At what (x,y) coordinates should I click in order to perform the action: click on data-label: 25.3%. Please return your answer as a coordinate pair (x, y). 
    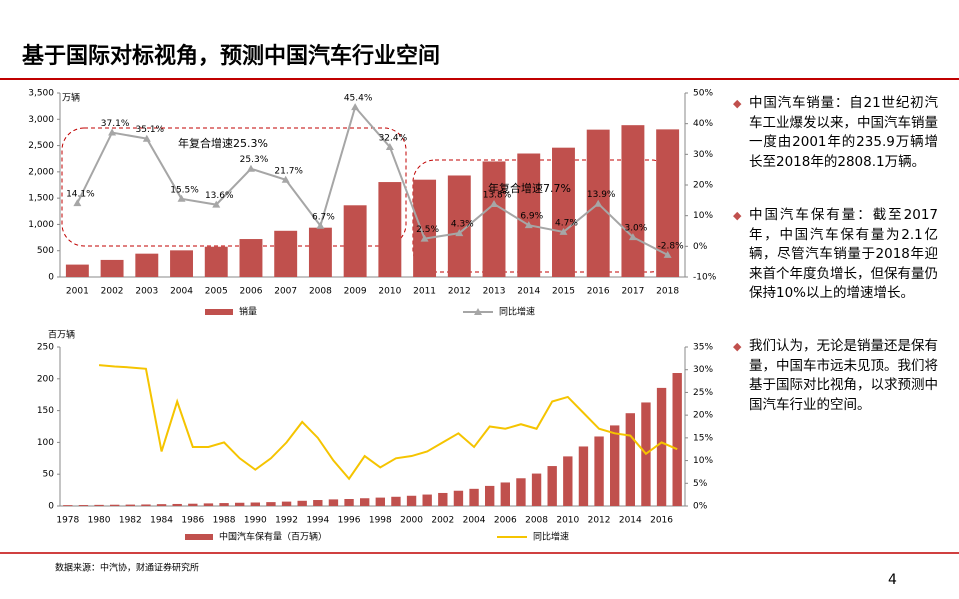
    Looking at the image, I should click on (254, 160).